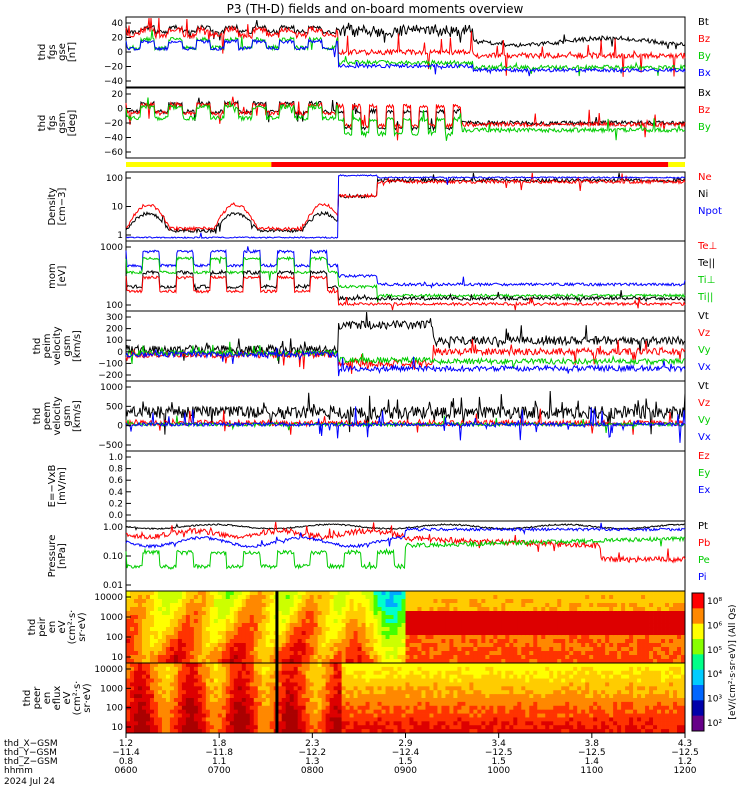 The height and width of the screenshot is (800, 750). I want to click on efield-tick-label: 0.2, so click(116, 504).